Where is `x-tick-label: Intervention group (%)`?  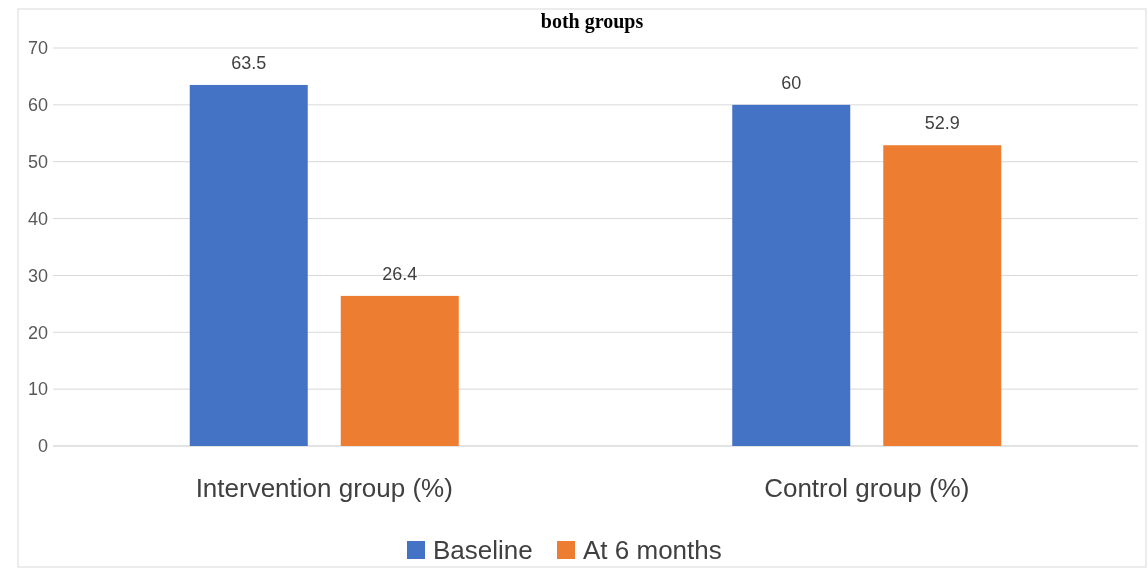
x-tick-label: Intervention group (%) is located at coordinates (324, 488).